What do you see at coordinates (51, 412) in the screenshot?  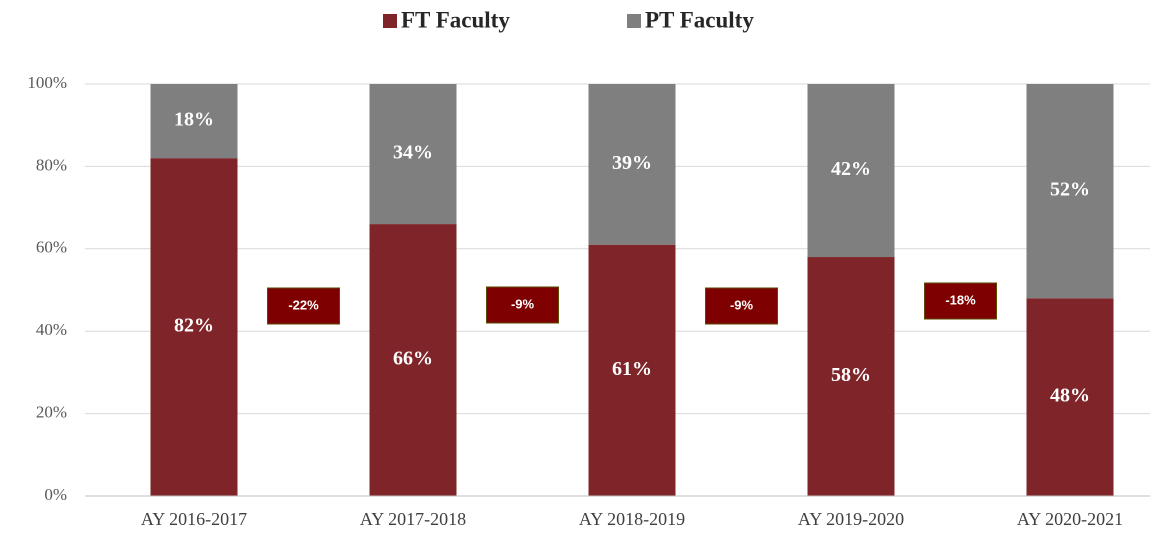 I see `y-tick-label: 20%` at bounding box center [51, 412].